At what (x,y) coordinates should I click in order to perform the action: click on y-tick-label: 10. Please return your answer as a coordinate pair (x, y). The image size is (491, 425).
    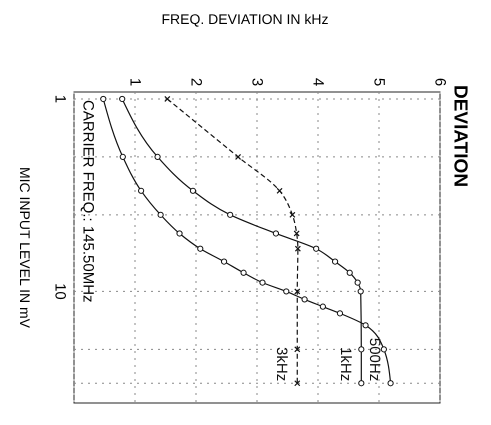
    Looking at the image, I should click on (60, 291).